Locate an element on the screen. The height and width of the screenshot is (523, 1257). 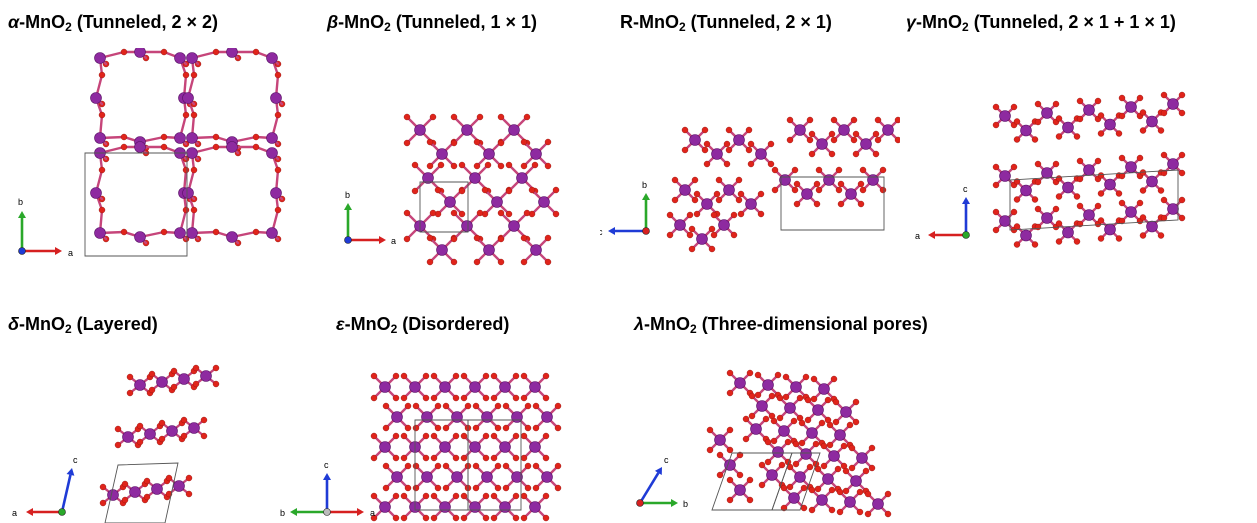
axis-origin is located at coordinates (327, 512).